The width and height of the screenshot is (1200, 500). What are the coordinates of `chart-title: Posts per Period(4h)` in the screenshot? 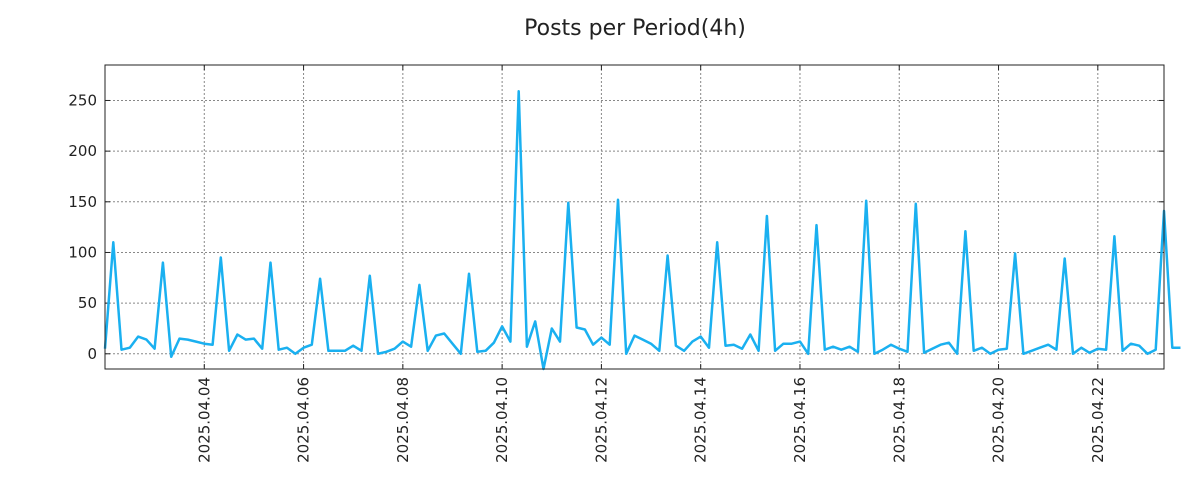 It's located at (635, 28).